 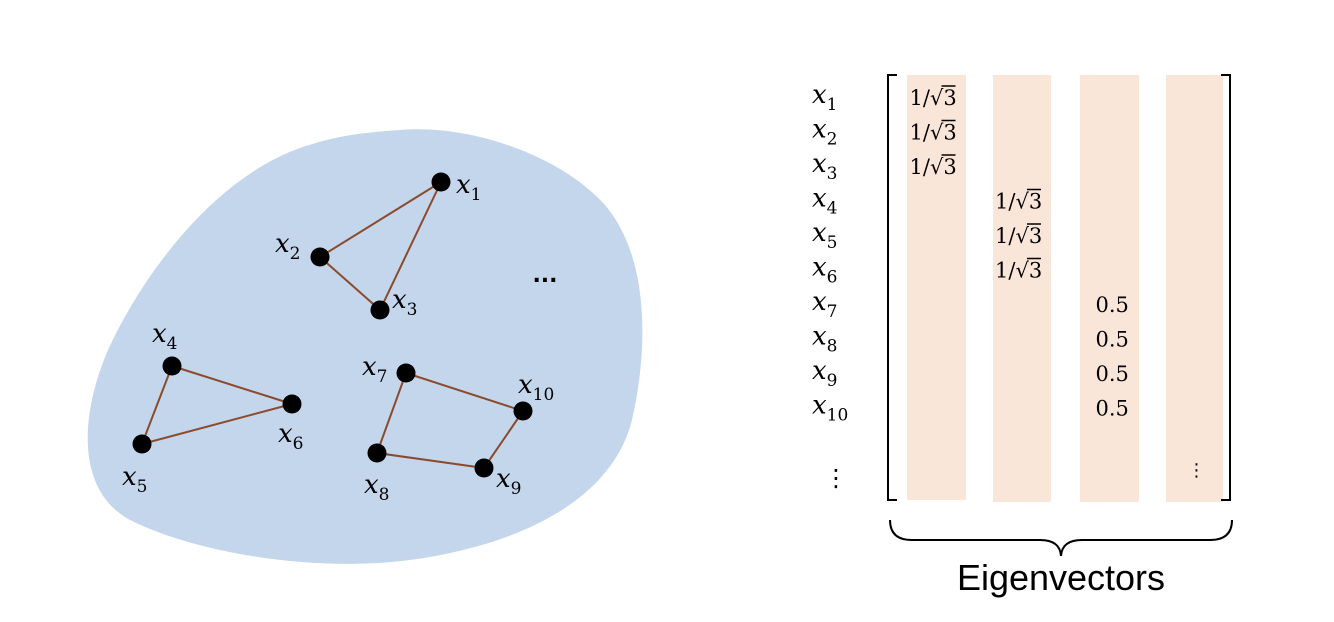 I want to click on graph-node-label: x1, so click(x=469, y=187).